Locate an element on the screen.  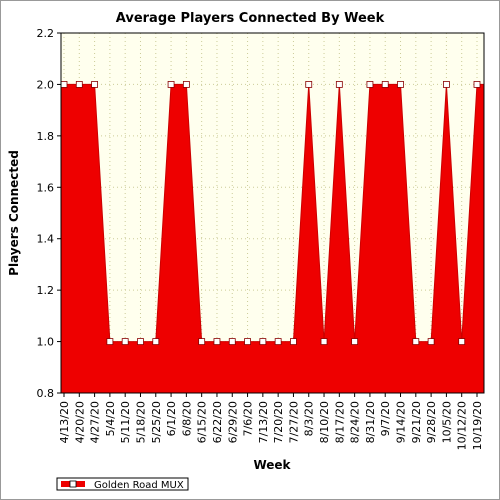
x-tick-label: 5/11/20 is located at coordinates (125, 422).